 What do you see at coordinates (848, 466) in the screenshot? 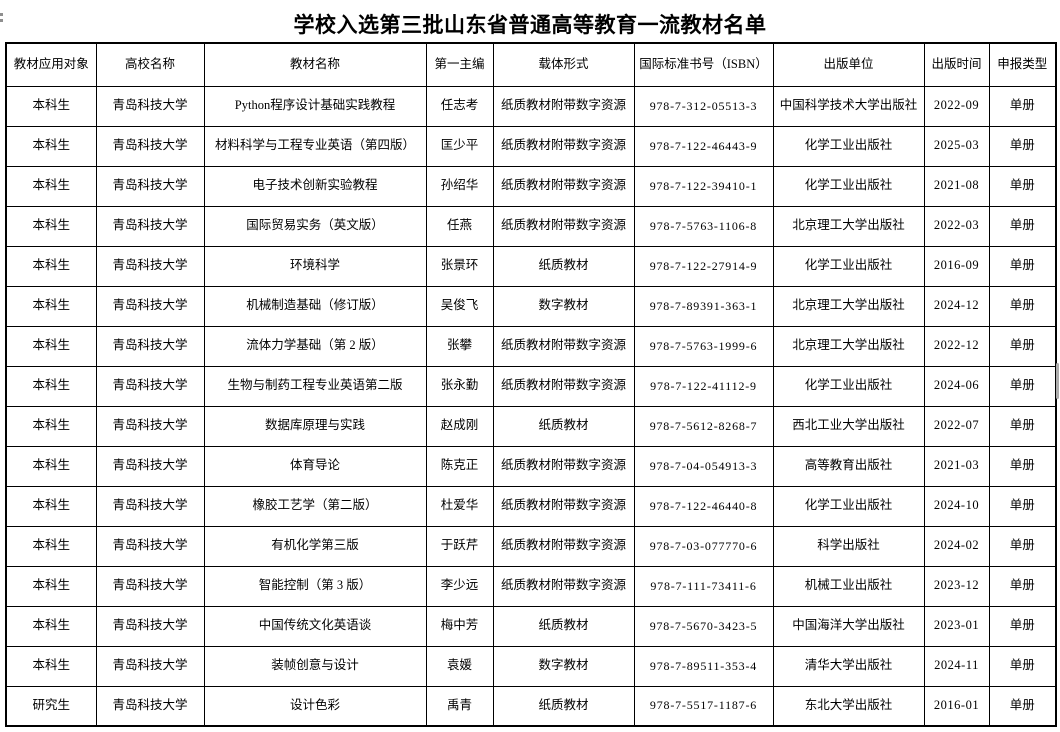
I see `cell-publisher: 高等教育出版社` at bounding box center [848, 466].